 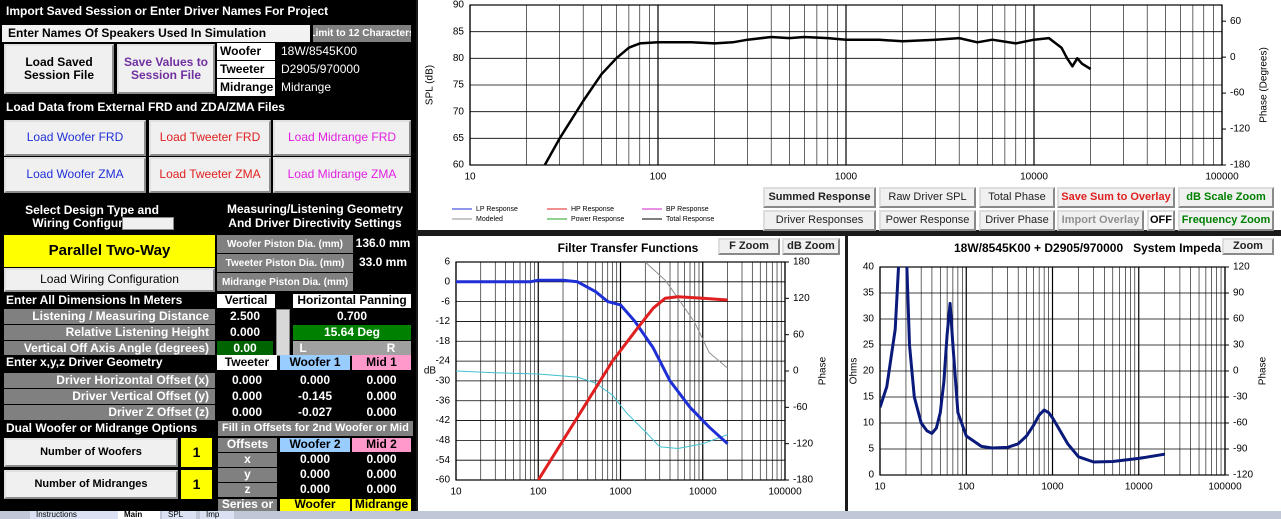 What do you see at coordinates (166, 69) in the screenshot?
I see `button: Save Values to Session File` at bounding box center [166, 69].